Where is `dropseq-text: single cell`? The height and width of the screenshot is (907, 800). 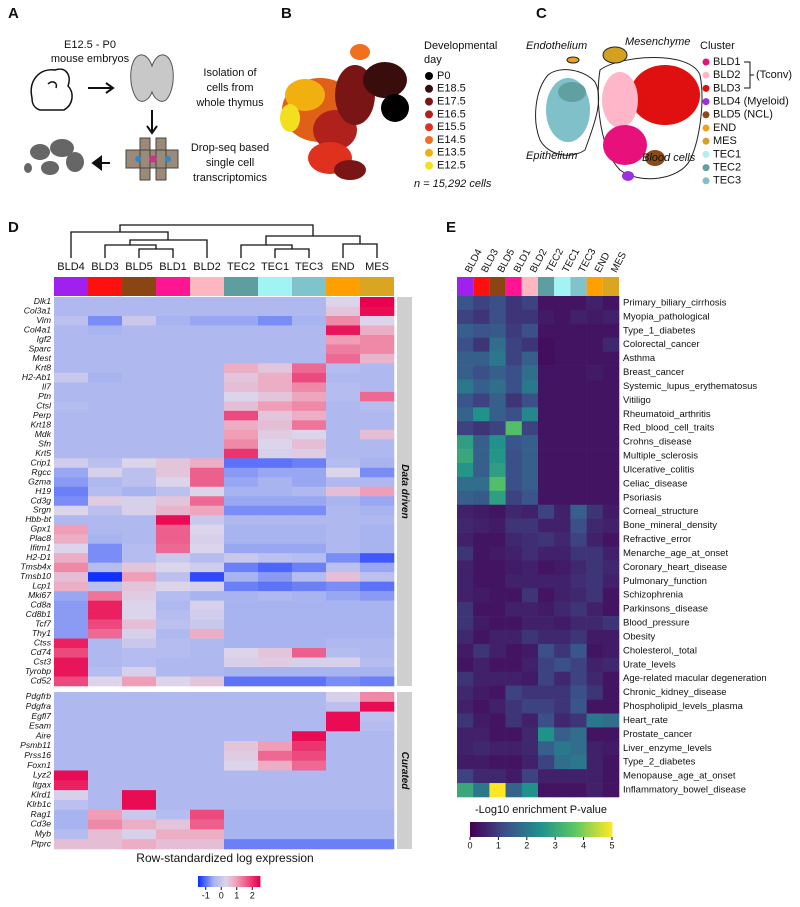 dropseq-text: single cell is located at coordinates (230, 163).